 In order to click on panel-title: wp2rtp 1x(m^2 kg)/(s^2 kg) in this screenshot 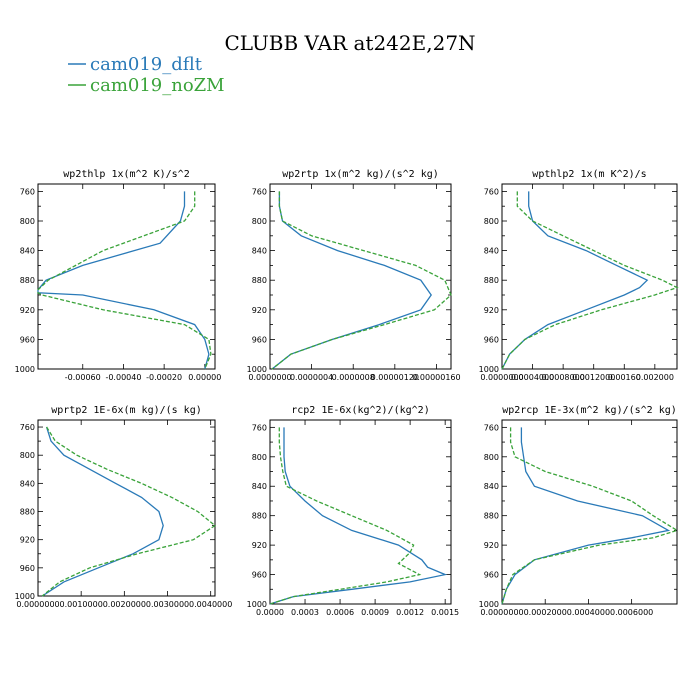, I will do `click(360, 174)`.